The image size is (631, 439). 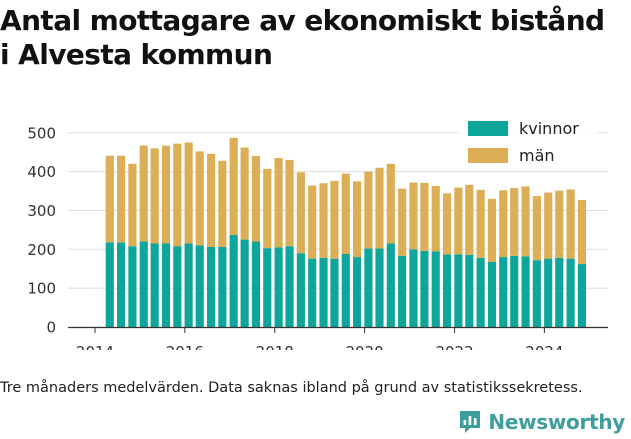 What do you see at coordinates (41, 211) in the screenshot?
I see `y-tick-label: 300` at bounding box center [41, 211].